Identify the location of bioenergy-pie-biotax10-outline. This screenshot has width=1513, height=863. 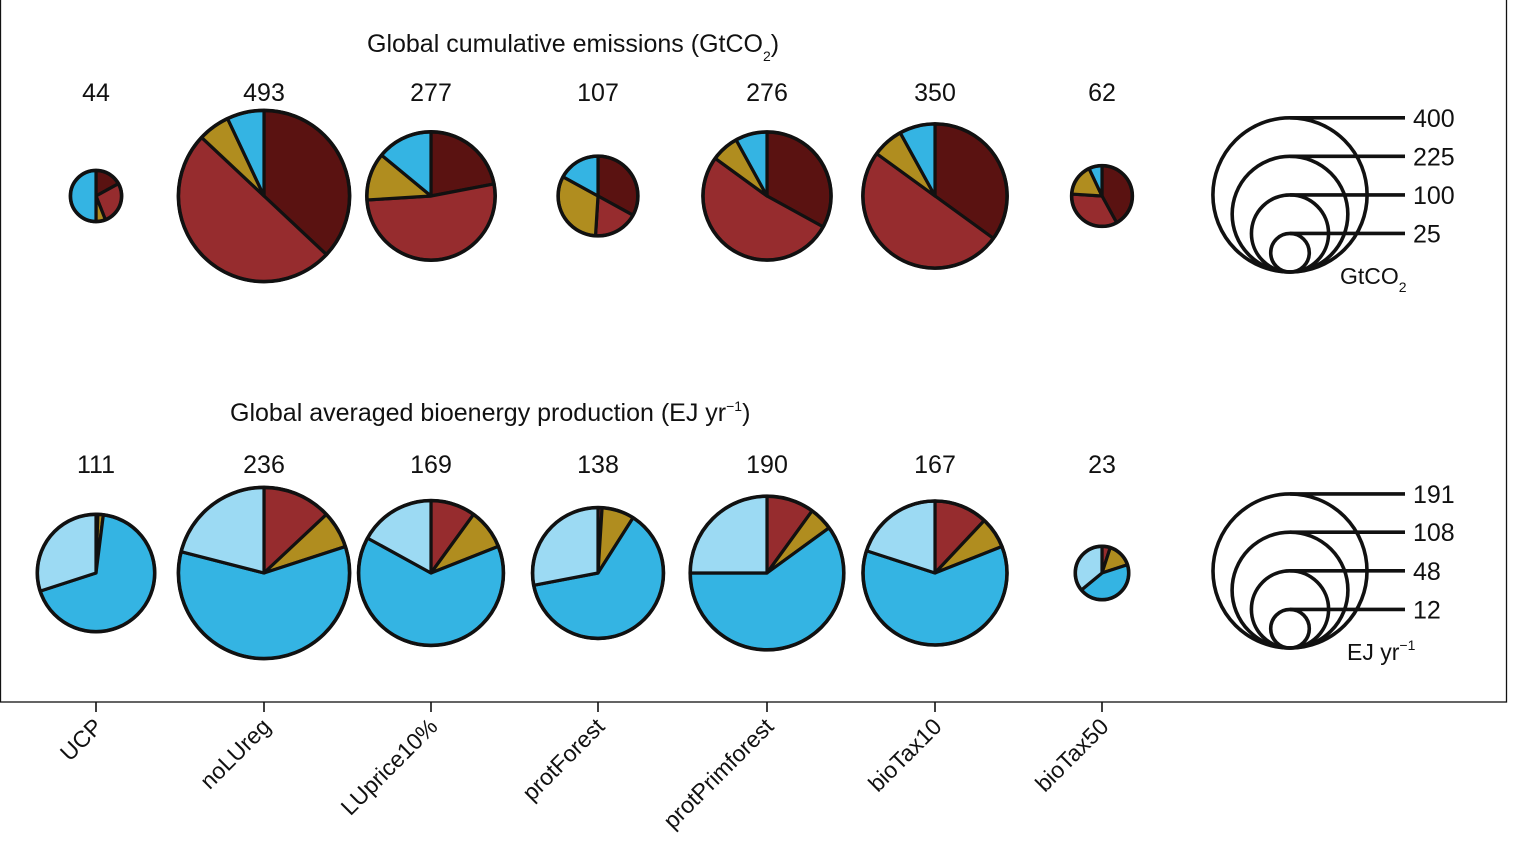
(935, 573).